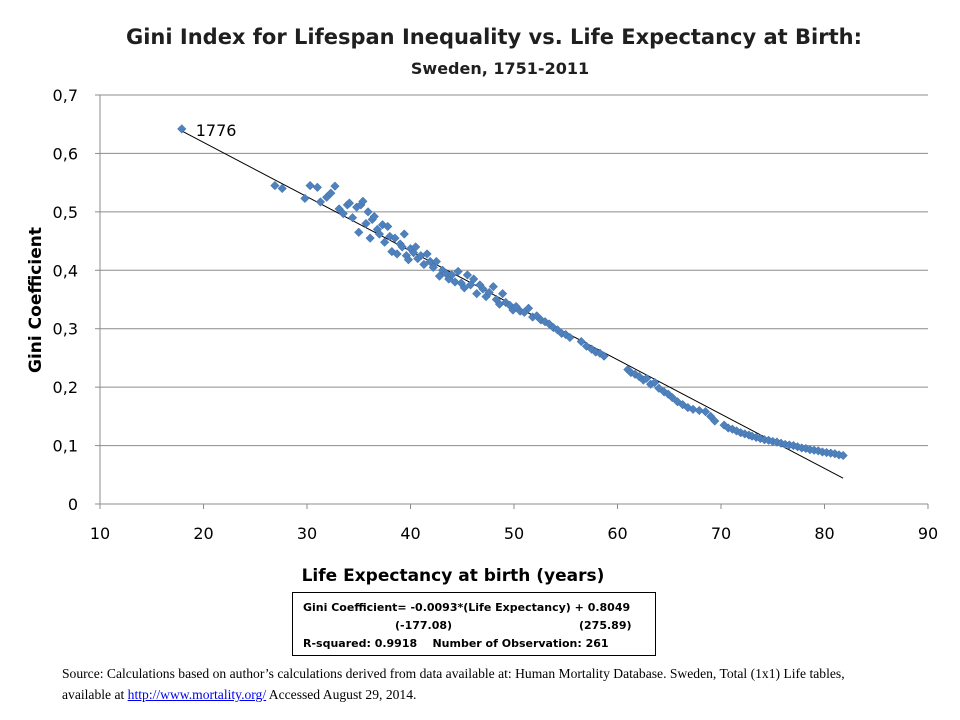 The width and height of the screenshot is (960, 720). Describe the element at coordinates (65, 387) in the screenshot. I see `y-tick-label: 0,2` at that location.